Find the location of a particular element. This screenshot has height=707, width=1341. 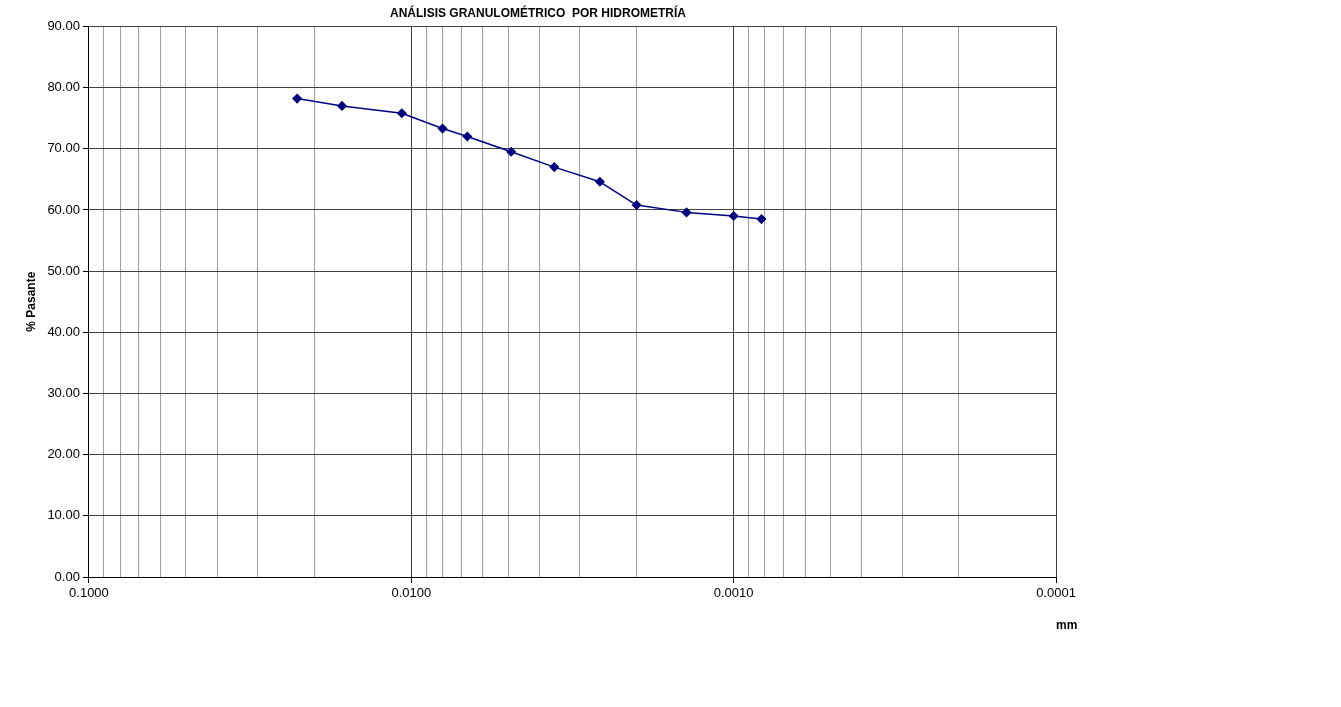

chart-title: ANÁLISIS GRANULOMÉTRICO POR HIDROMETRÍA is located at coordinates (538, 12).